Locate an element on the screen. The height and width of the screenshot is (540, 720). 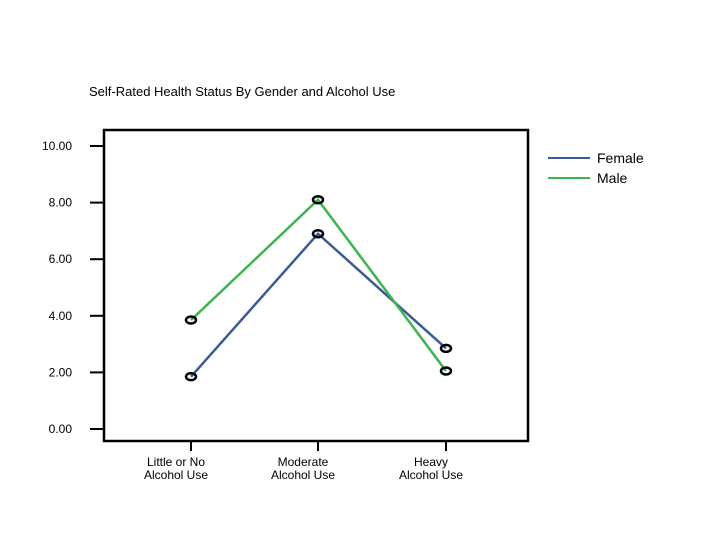
x-tick-label: Little or No is located at coordinates (176, 462).